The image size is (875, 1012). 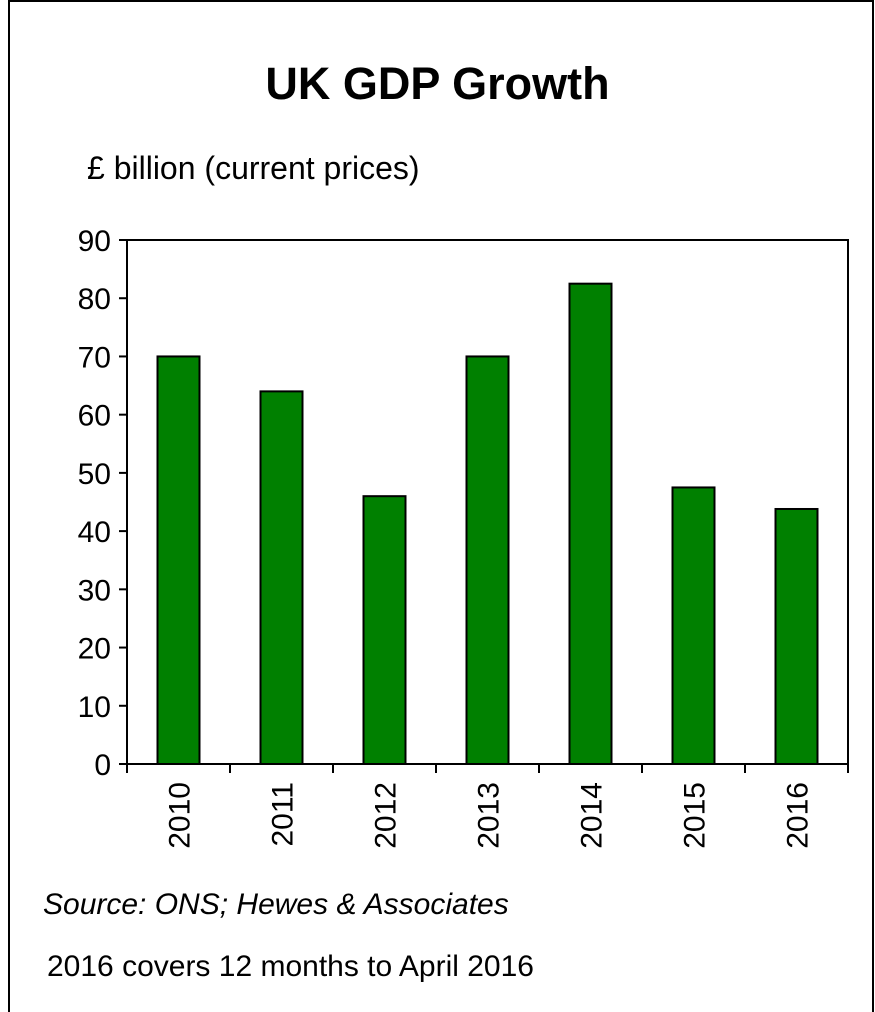 What do you see at coordinates (276, 904) in the screenshot?
I see `source-note: Source: ONS; Hewes & Associates` at bounding box center [276, 904].